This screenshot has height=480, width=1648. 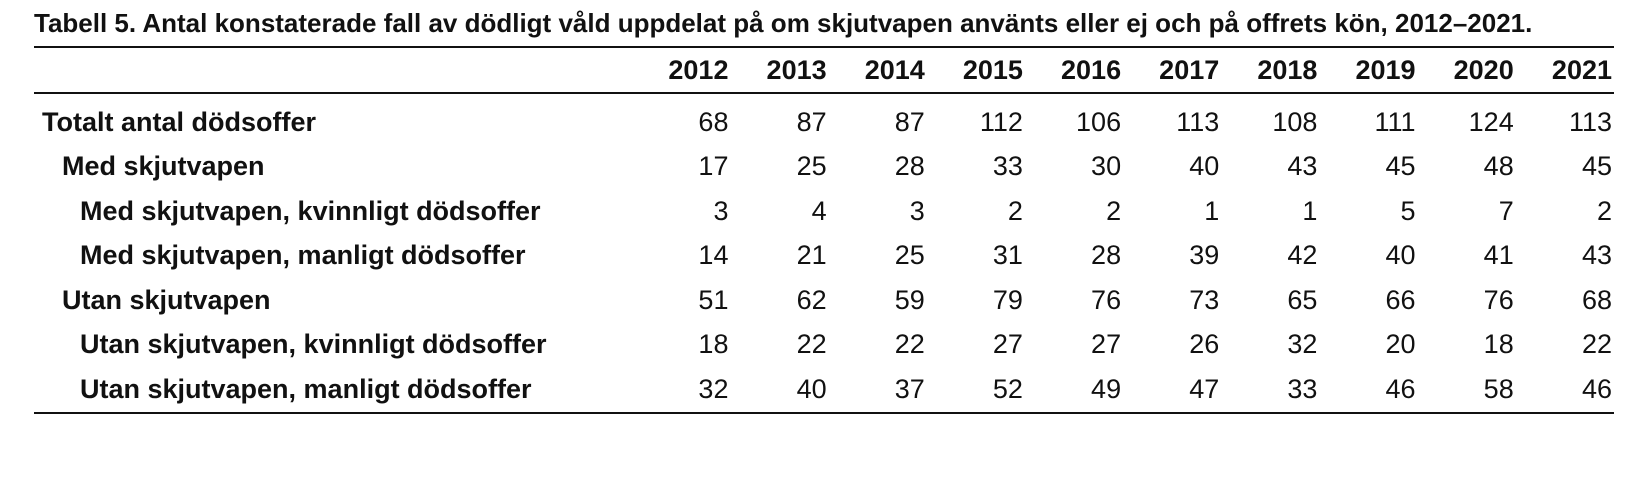 What do you see at coordinates (713, 299) in the screenshot?
I see `table-cell: 51` at bounding box center [713, 299].